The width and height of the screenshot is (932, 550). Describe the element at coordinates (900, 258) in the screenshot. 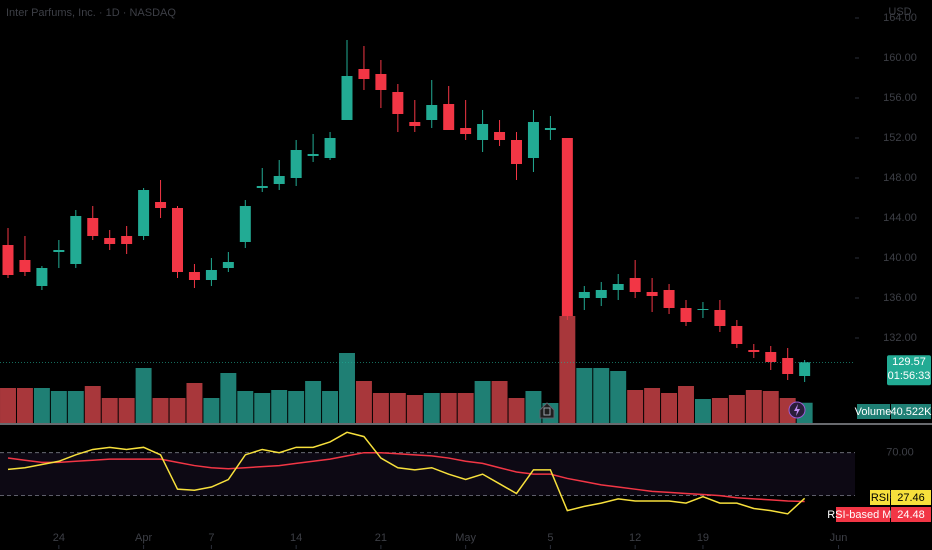

I see `y-tick-label: 140.00` at that location.